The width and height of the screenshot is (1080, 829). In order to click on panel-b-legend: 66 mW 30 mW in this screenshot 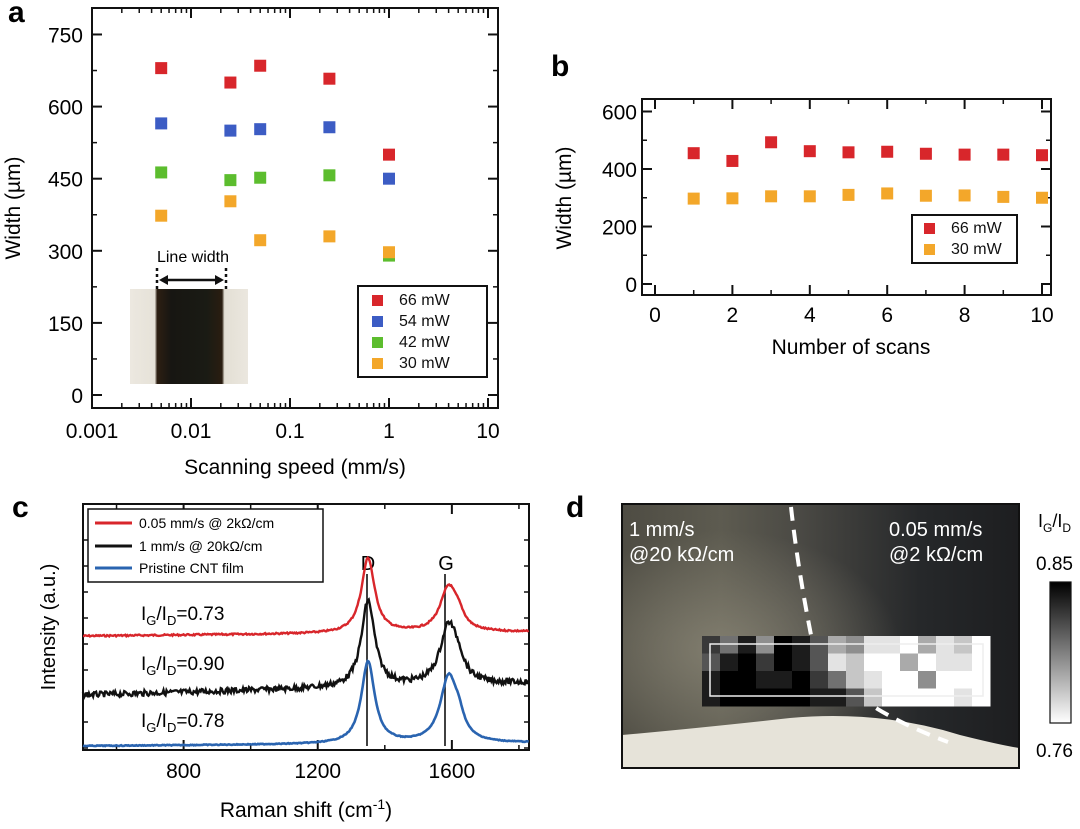, I will do `click(964, 239)`.